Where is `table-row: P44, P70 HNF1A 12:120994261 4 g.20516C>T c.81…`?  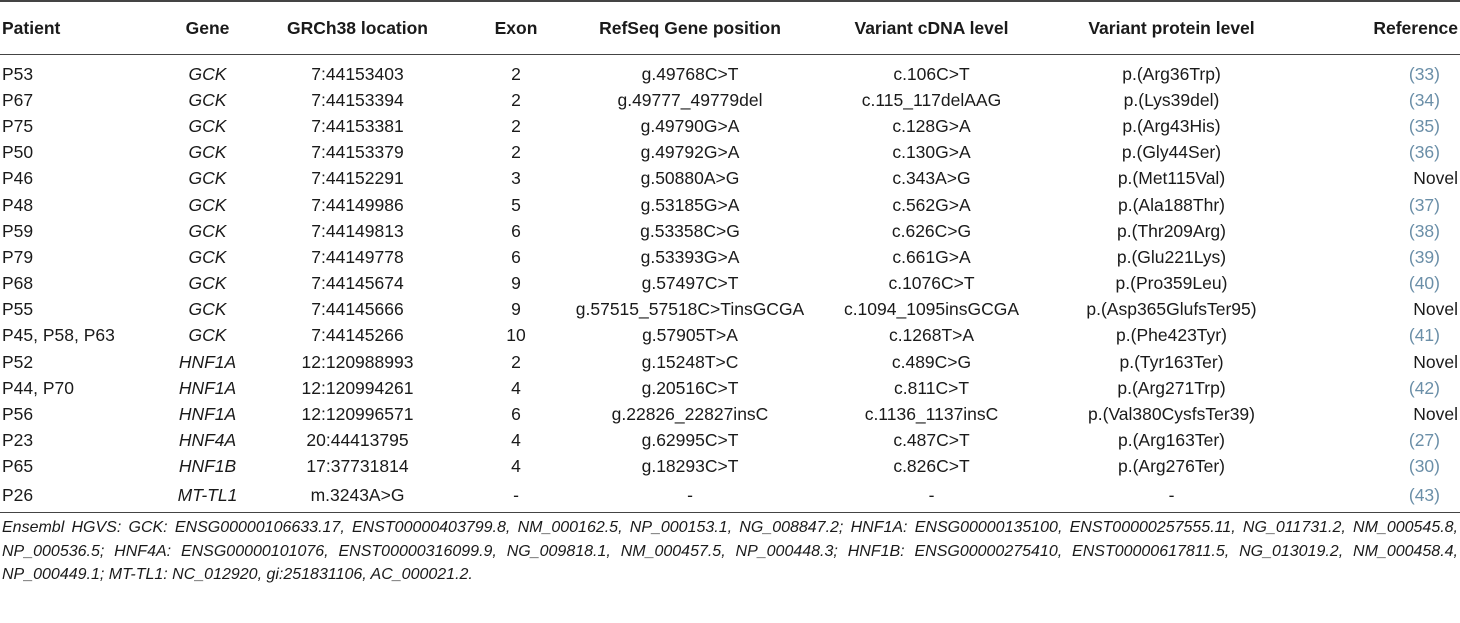
table-row: P44, P70 HNF1A 12:120994261 4 g.20516C>T c.81… is located at coordinates (730, 388).